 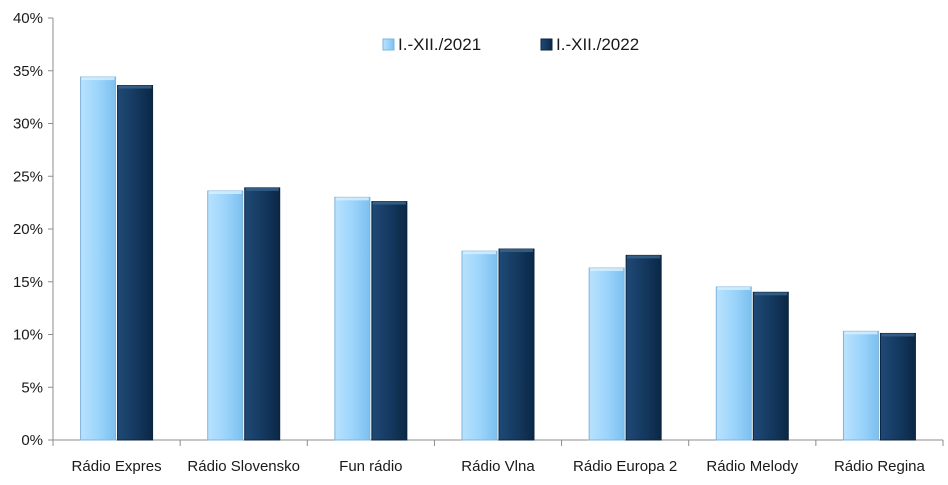 I want to click on x-category-label: Rádio Regina, so click(x=880, y=466).